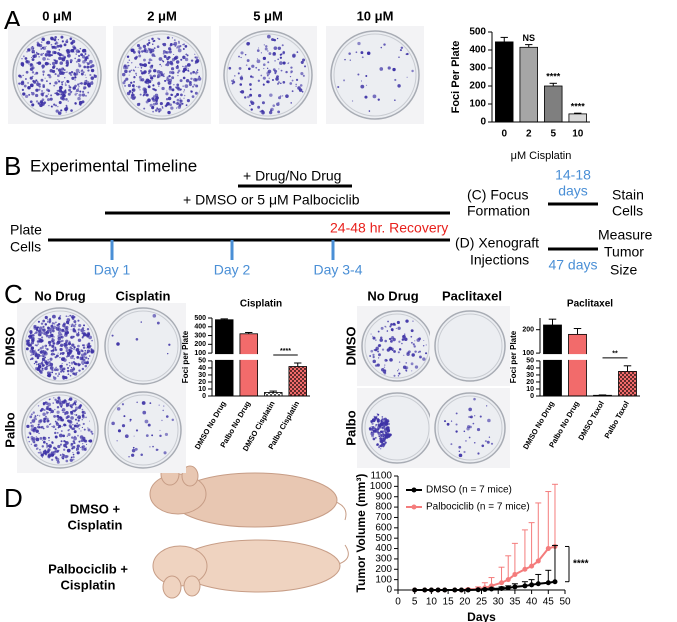 The width and height of the screenshot is (677, 622). Describe the element at coordinates (477, 50) in the screenshot. I see `y-tick-label: 400` at that location.